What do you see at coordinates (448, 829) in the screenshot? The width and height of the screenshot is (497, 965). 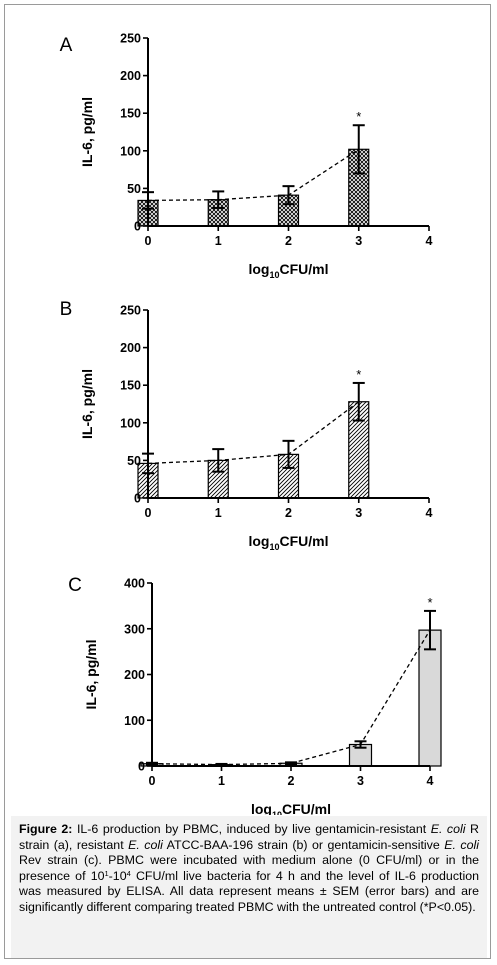 I see `caption-species-1: E. coli` at bounding box center [448, 829].